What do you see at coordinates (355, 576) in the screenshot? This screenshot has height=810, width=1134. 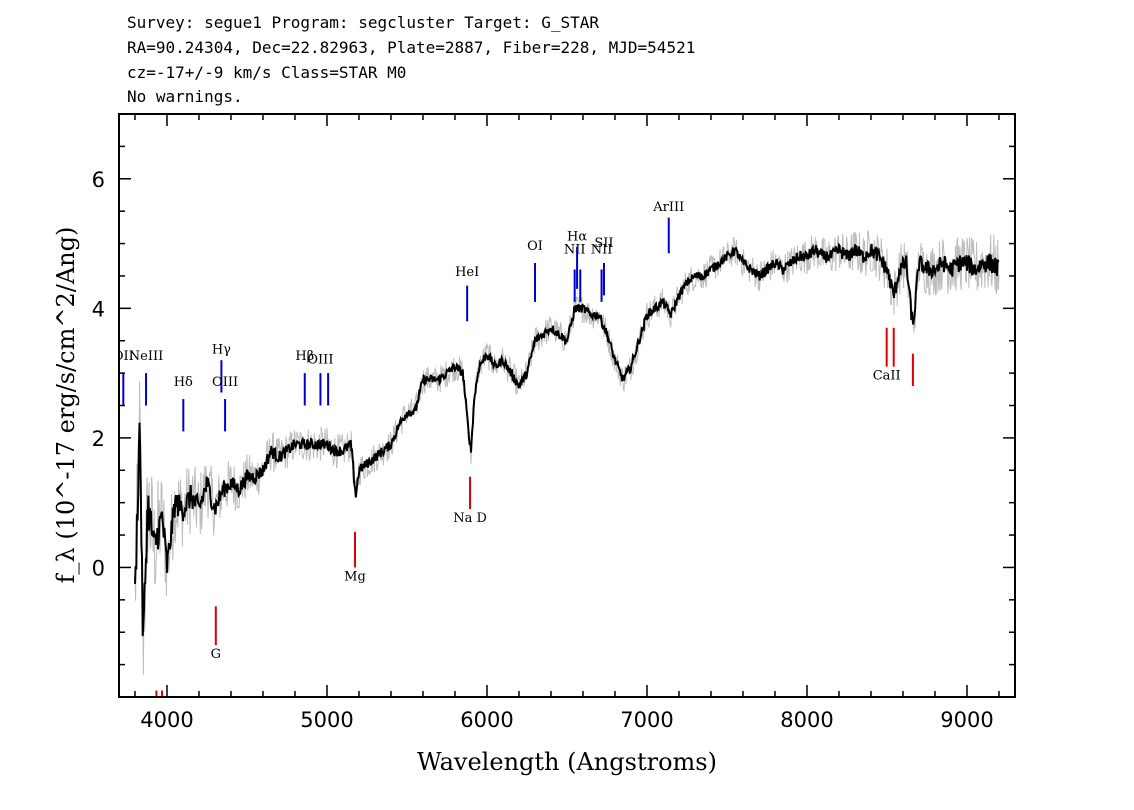 I see `absorption-line-label: Mg` at bounding box center [355, 576].